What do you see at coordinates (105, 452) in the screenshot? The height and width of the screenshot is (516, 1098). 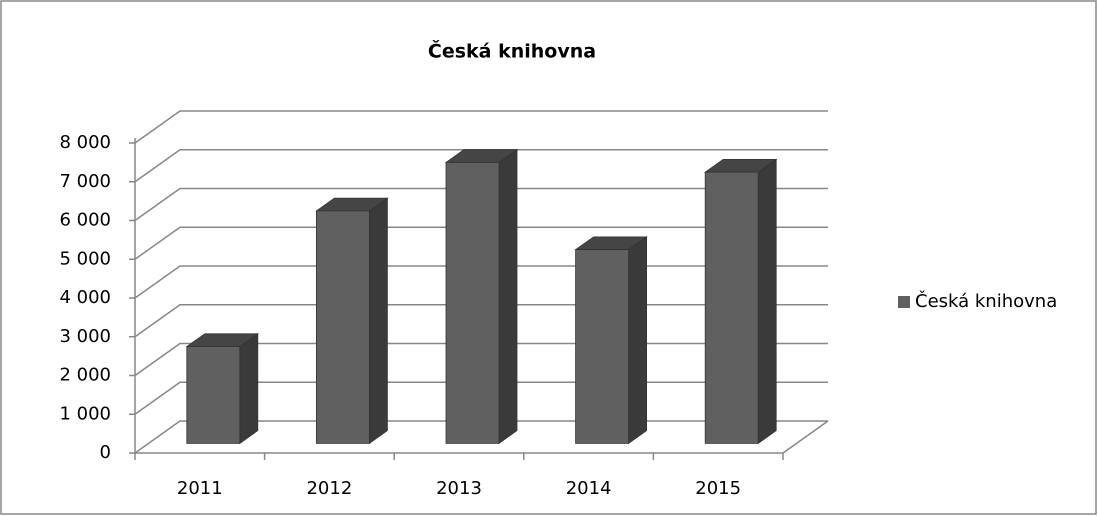 I see `y-tick-label: 0` at bounding box center [105, 452].